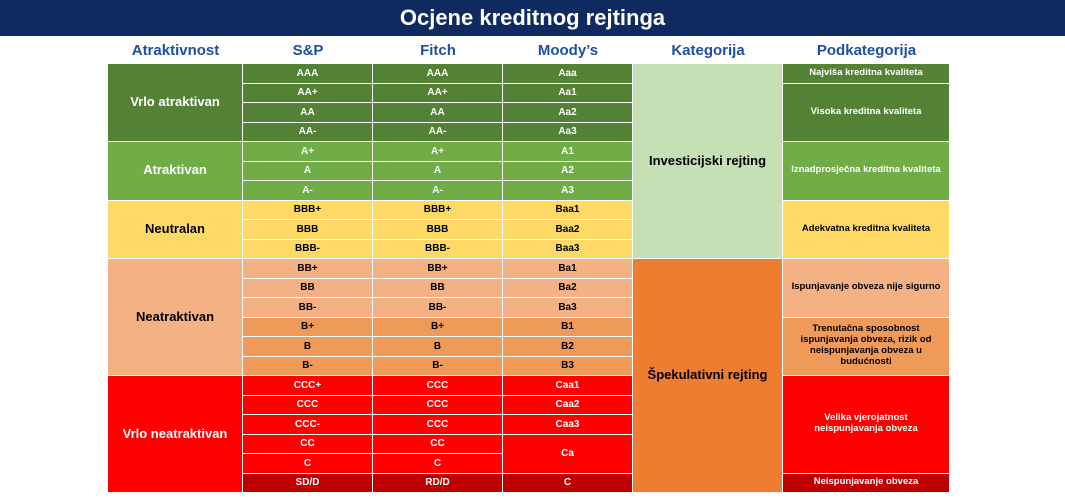 Image resolution: width=1065 pixels, height=500 pixels. I want to click on fitch-rating-cell: BB+, so click(438, 269).